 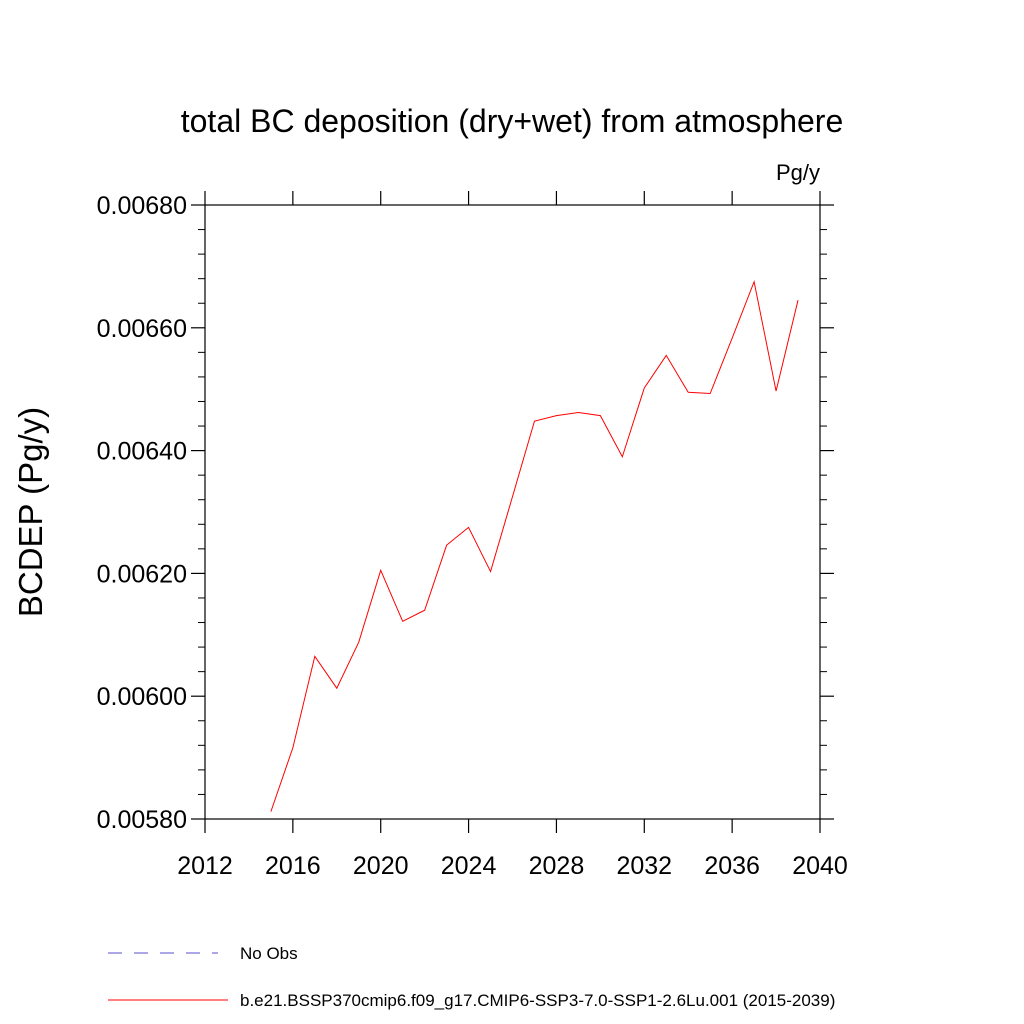 What do you see at coordinates (269, 953) in the screenshot?
I see `legend-label-no-obs: No Obs` at bounding box center [269, 953].